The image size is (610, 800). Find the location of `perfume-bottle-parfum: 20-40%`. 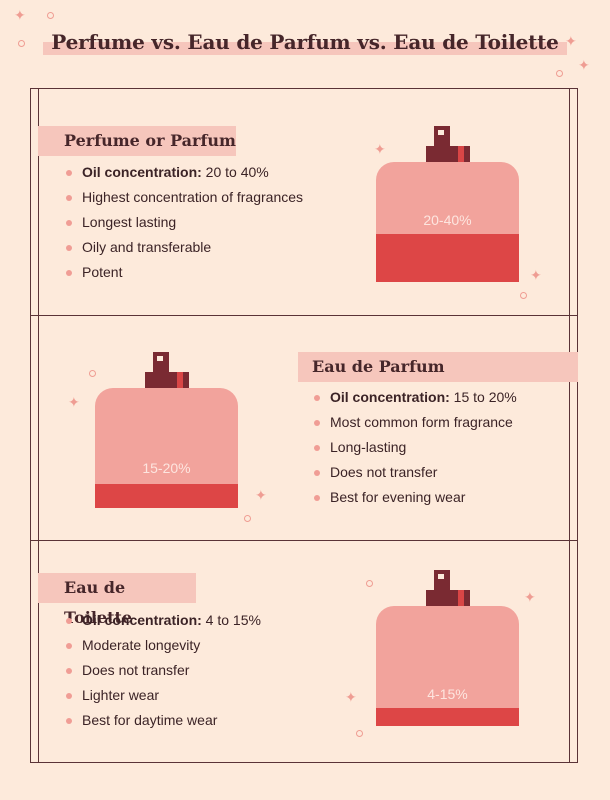

perfume-bottle-parfum: 20-40% is located at coordinates (447, 204).